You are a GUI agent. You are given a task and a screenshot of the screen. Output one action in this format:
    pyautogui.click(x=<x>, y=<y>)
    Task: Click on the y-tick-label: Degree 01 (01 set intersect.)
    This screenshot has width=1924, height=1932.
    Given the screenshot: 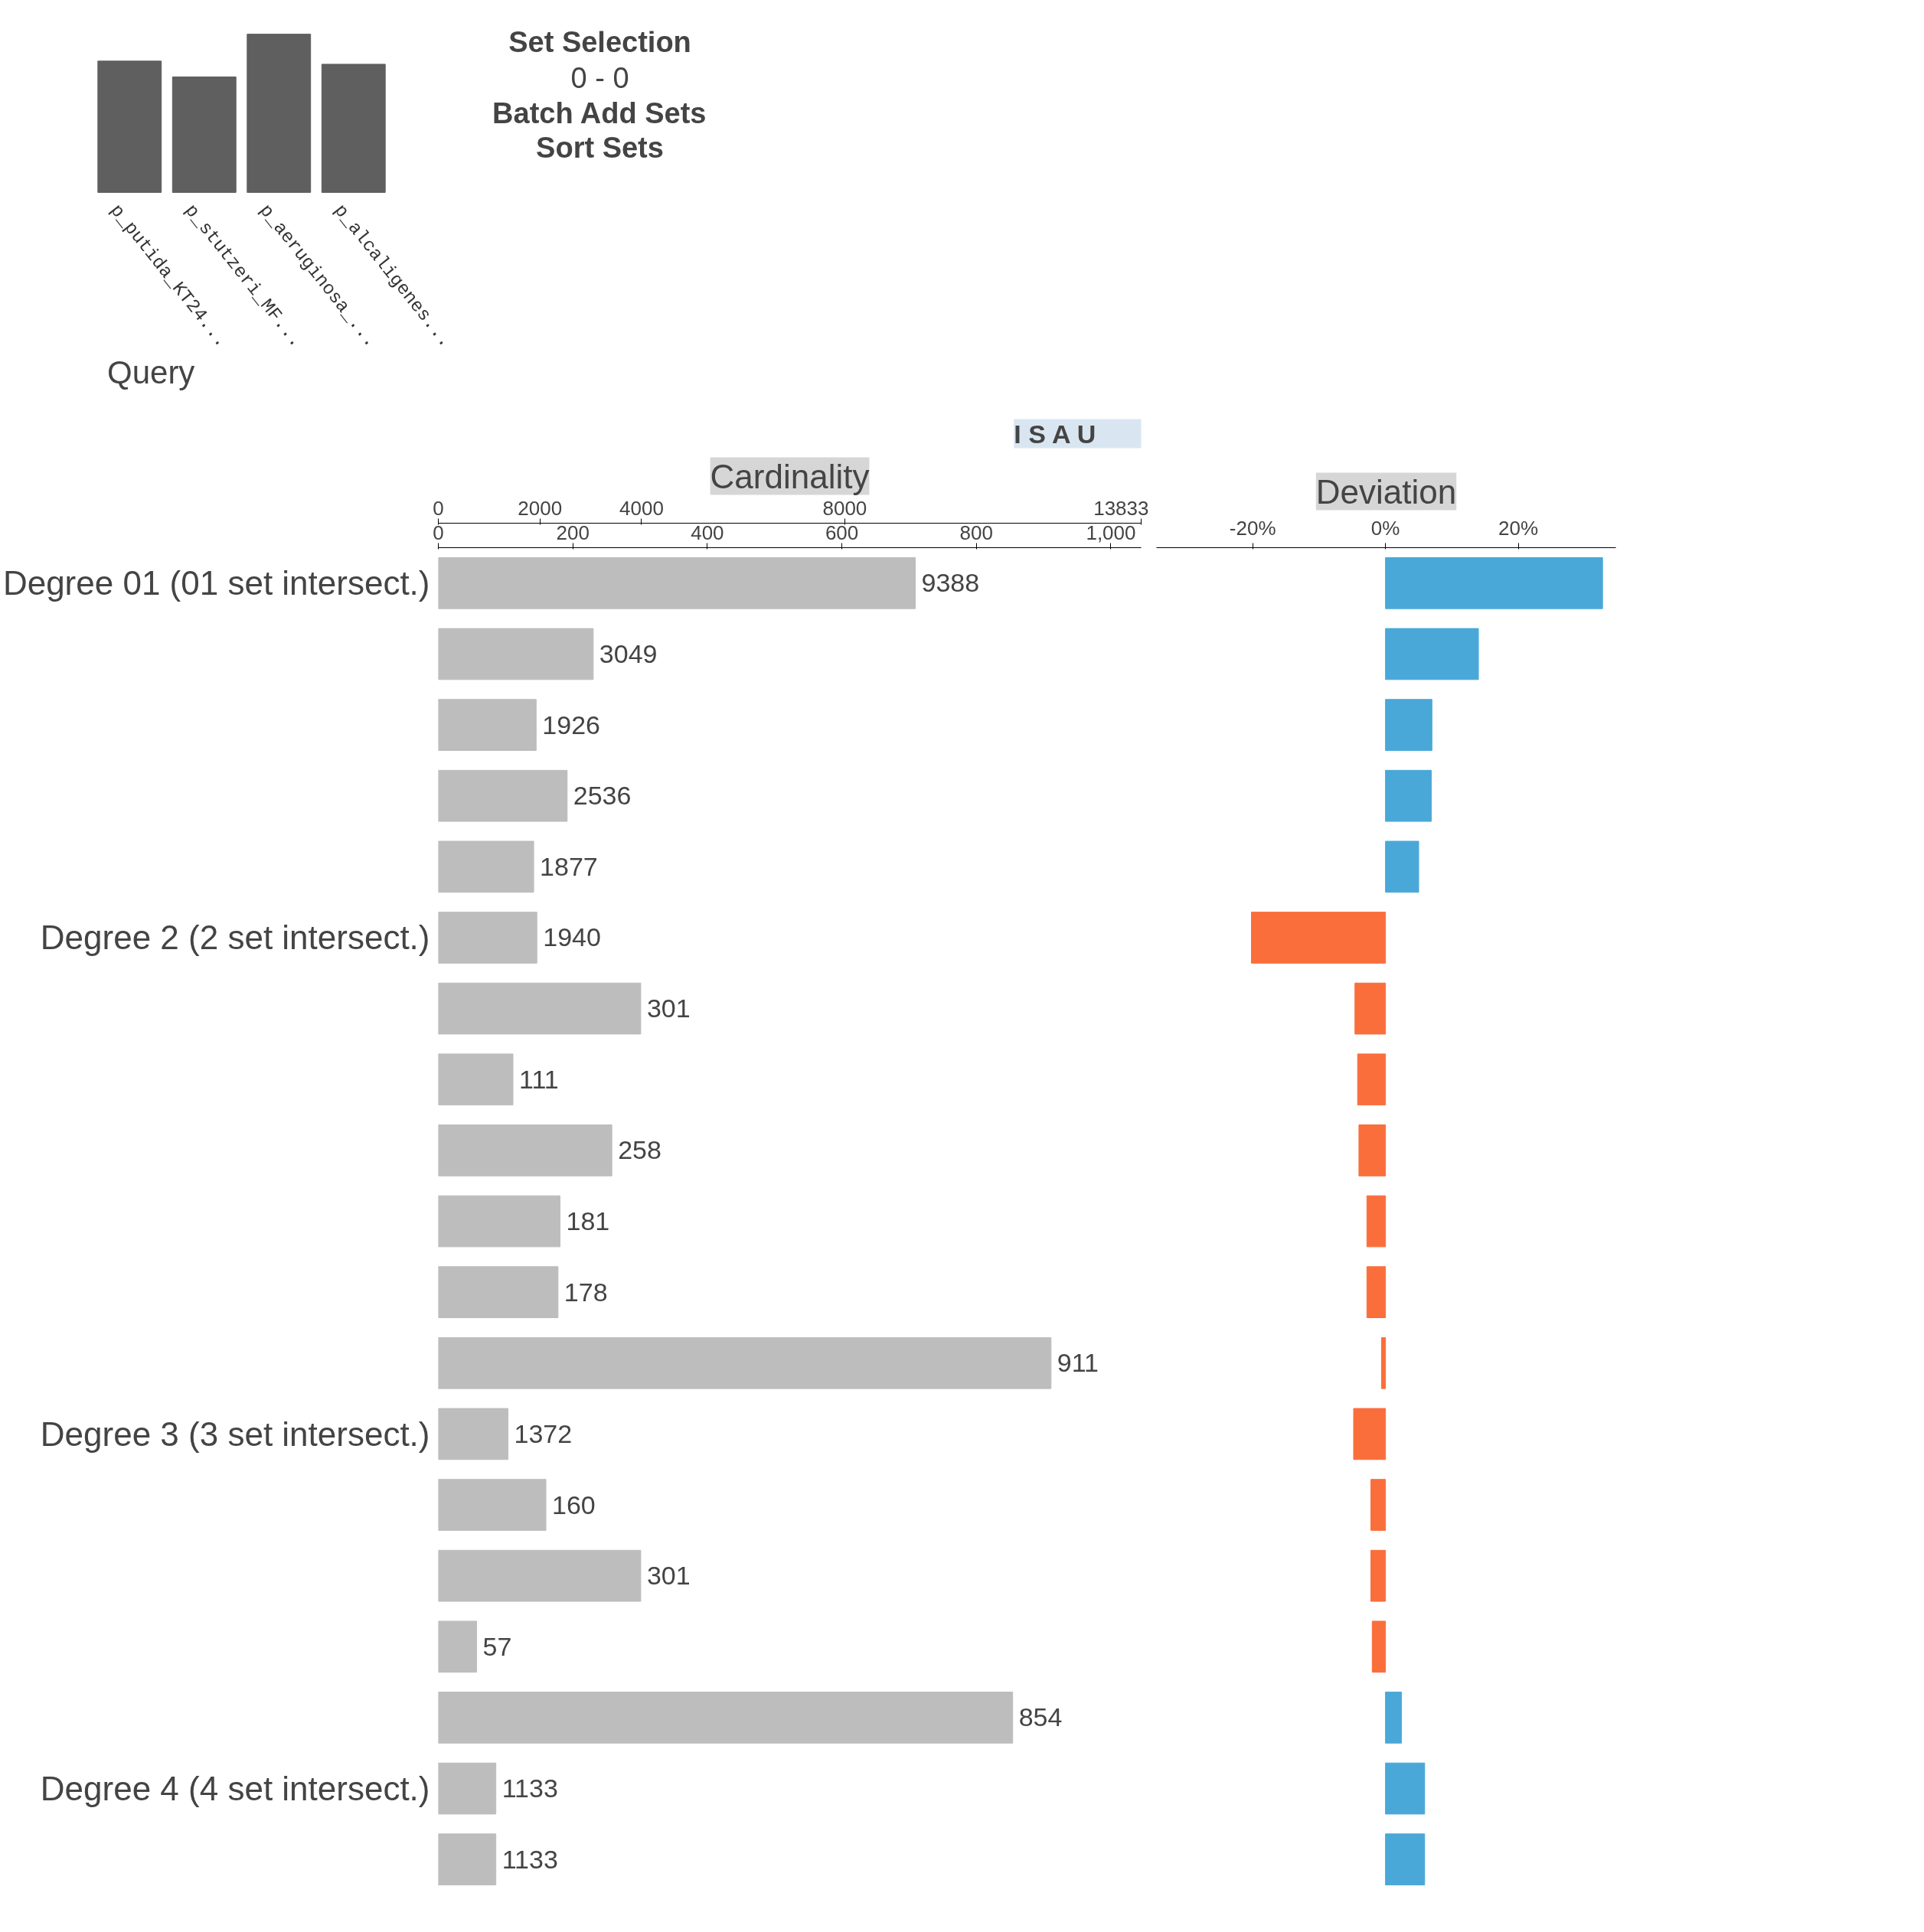 What is the action you would take?
    pyautogui.click(x=216, y=583)
    